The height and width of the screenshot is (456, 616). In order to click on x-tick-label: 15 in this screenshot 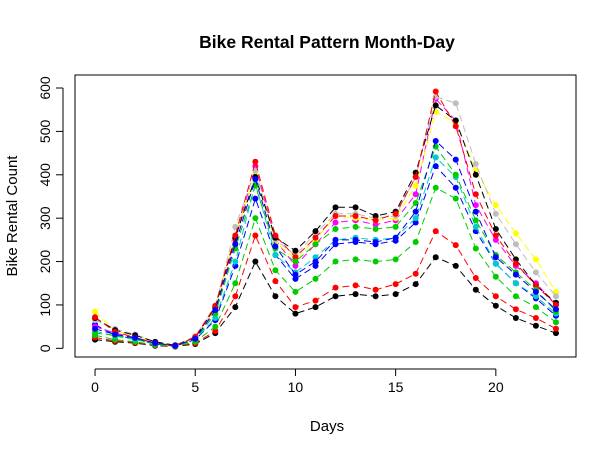, I will do `click(396, 387)`.